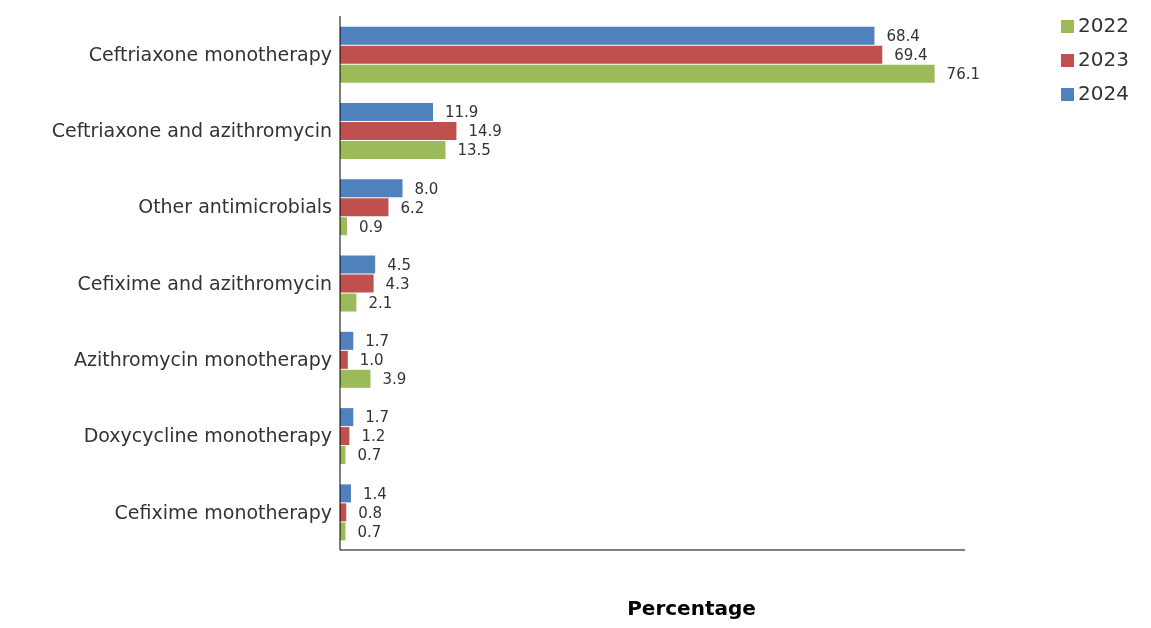  Describe the element at coordinates (412, 207) in the screenshot. I see `data-label: 6.2` at that location.